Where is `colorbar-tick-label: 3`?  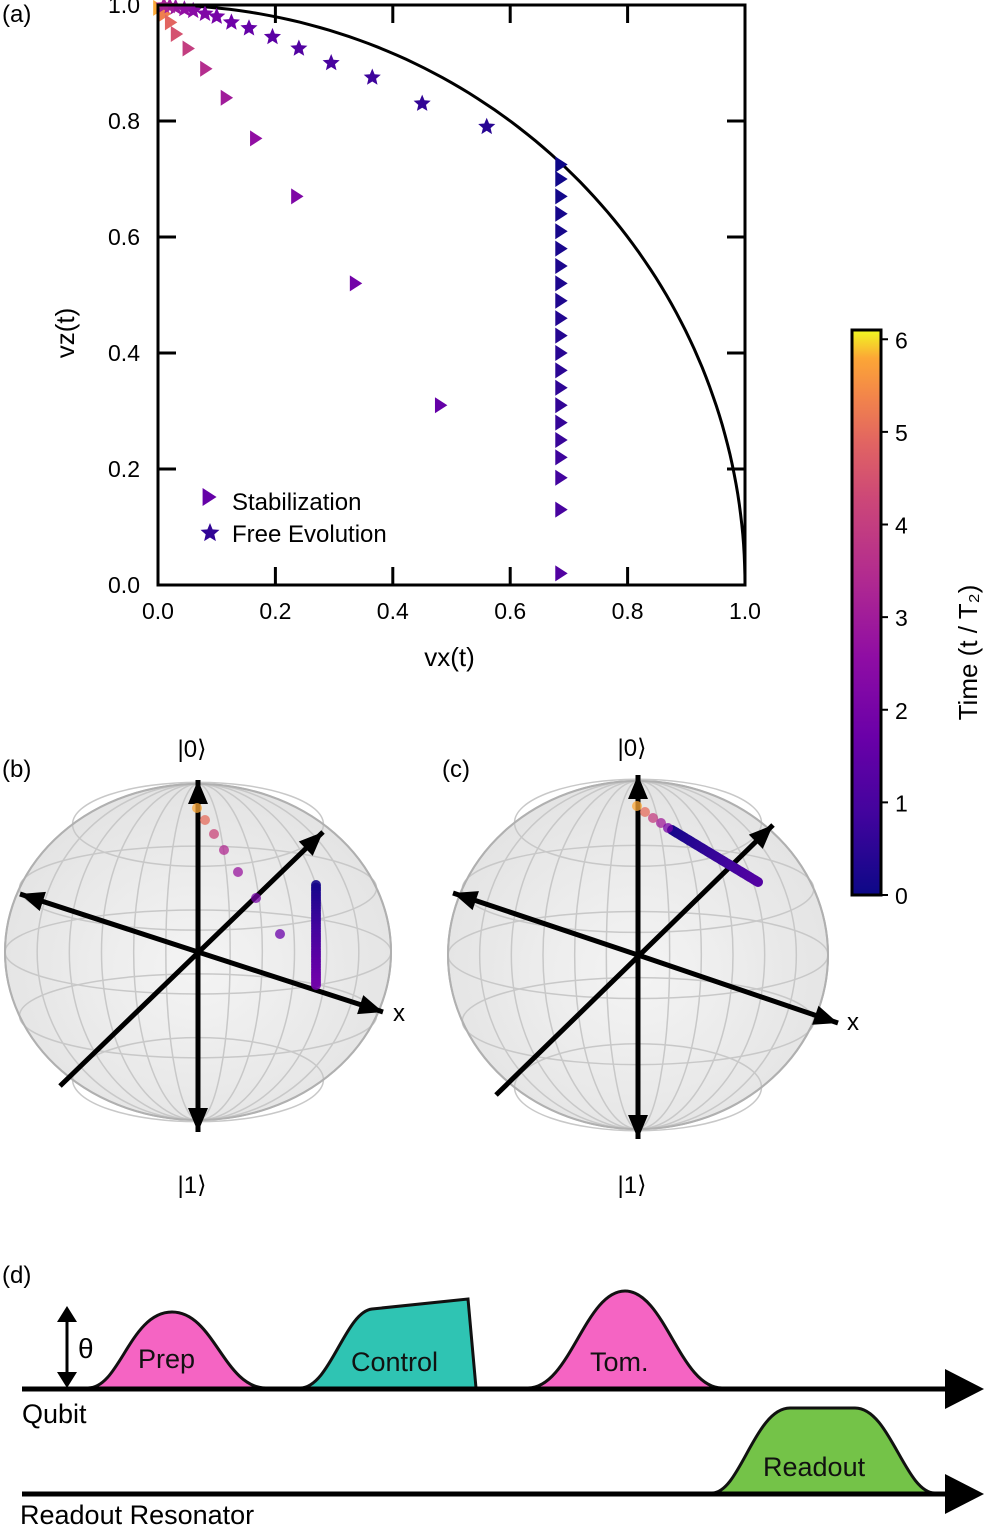
colorbar-tick-label: 3 is located at coordinates (901, 618).